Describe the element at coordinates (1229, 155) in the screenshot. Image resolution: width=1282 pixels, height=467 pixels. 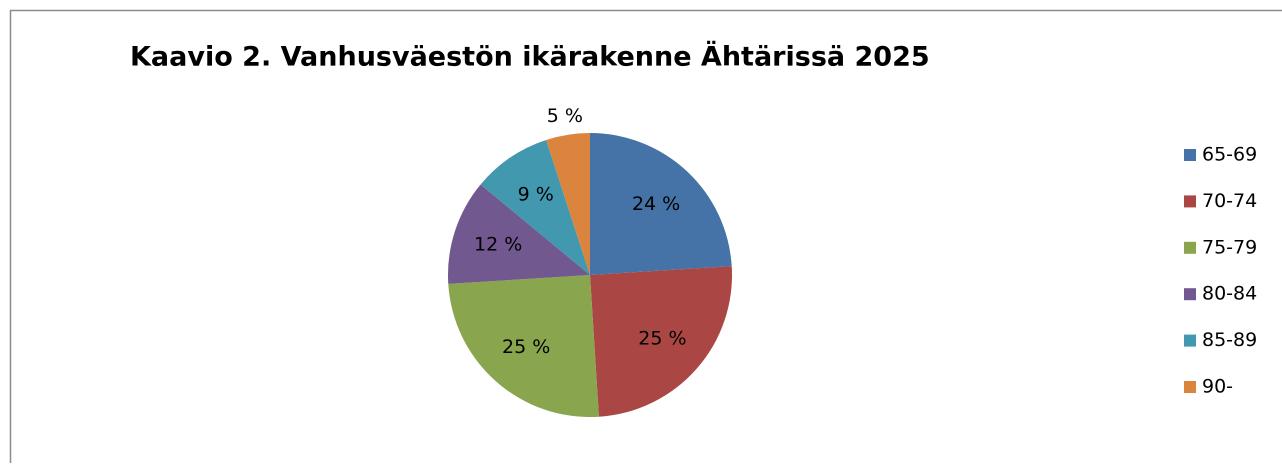
I see `legend-label: 65-69` at that location.